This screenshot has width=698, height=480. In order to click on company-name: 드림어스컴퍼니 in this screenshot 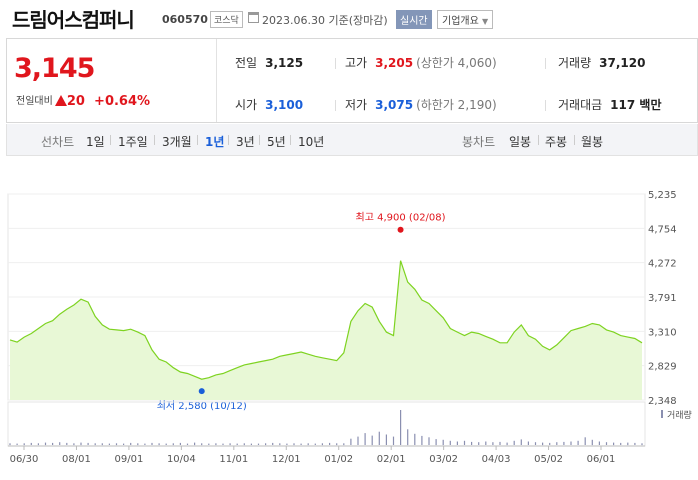, I will do `click(73, 20)`.